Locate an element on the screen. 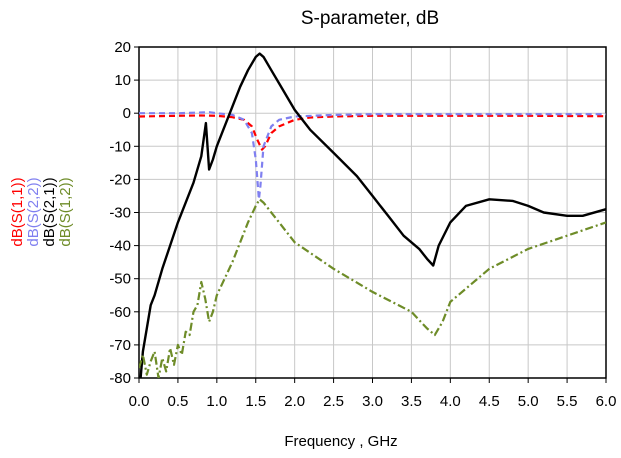 The width and height of the screenshot is (621, 458). x-tick-label: 2.0 is located at coordinates (294, 401).